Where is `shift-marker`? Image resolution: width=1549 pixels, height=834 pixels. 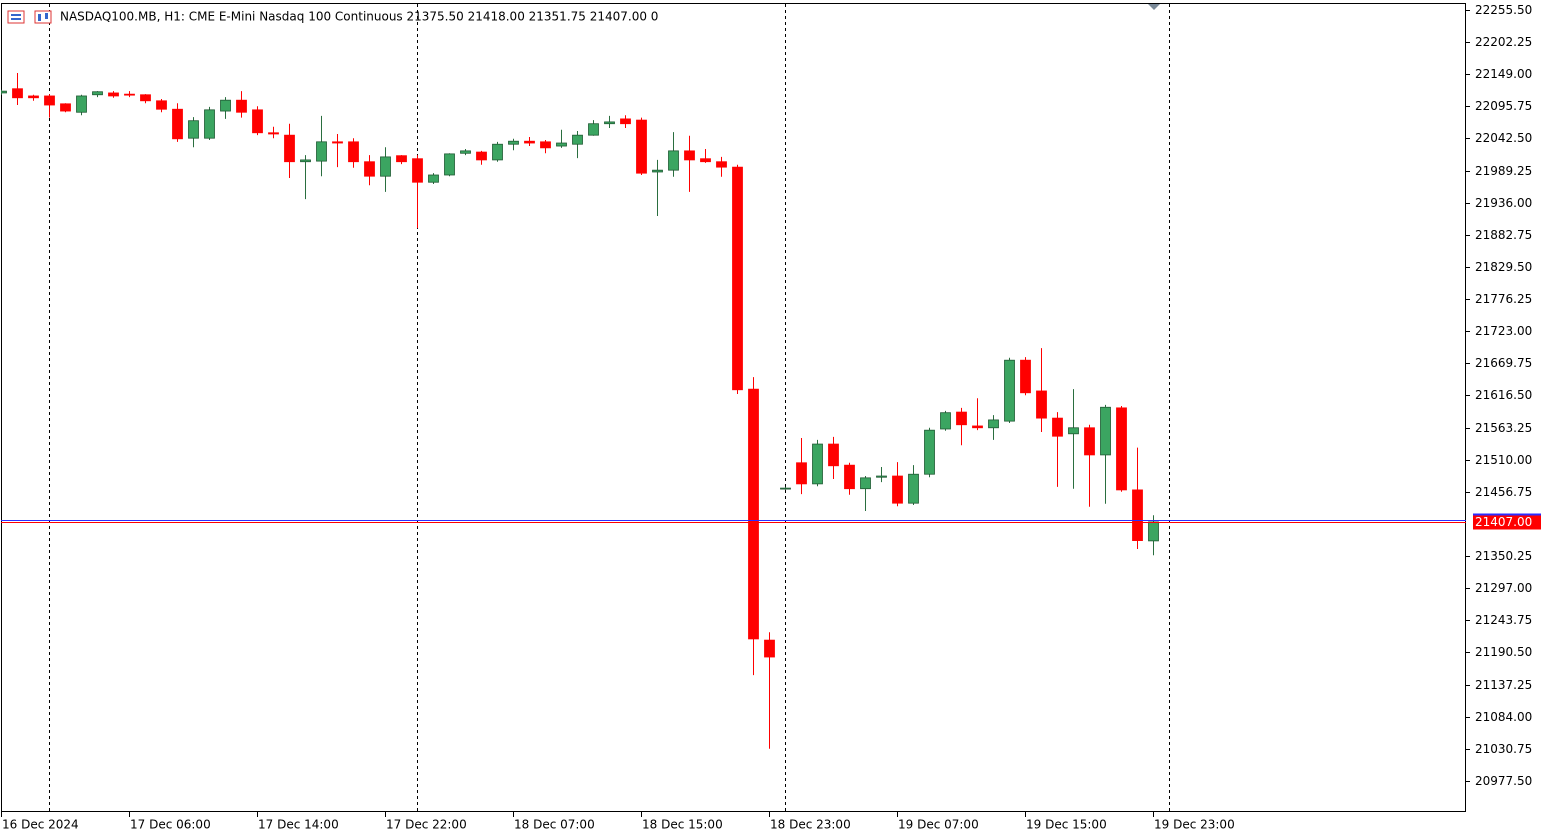 shift-marker is located at coordinates (1154, 7).